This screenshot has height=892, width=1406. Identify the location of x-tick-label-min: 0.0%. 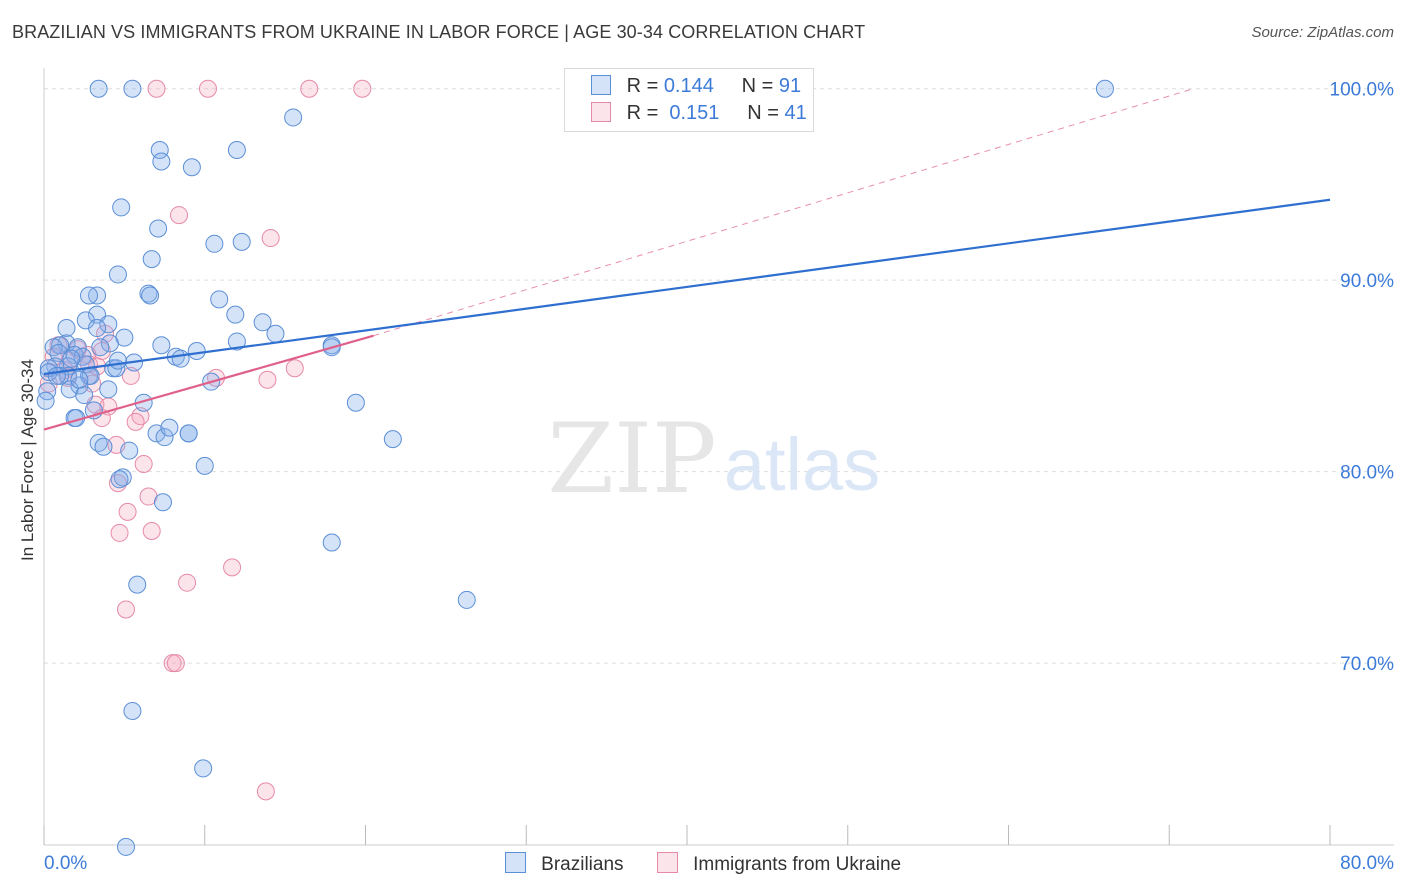
(65, 863).